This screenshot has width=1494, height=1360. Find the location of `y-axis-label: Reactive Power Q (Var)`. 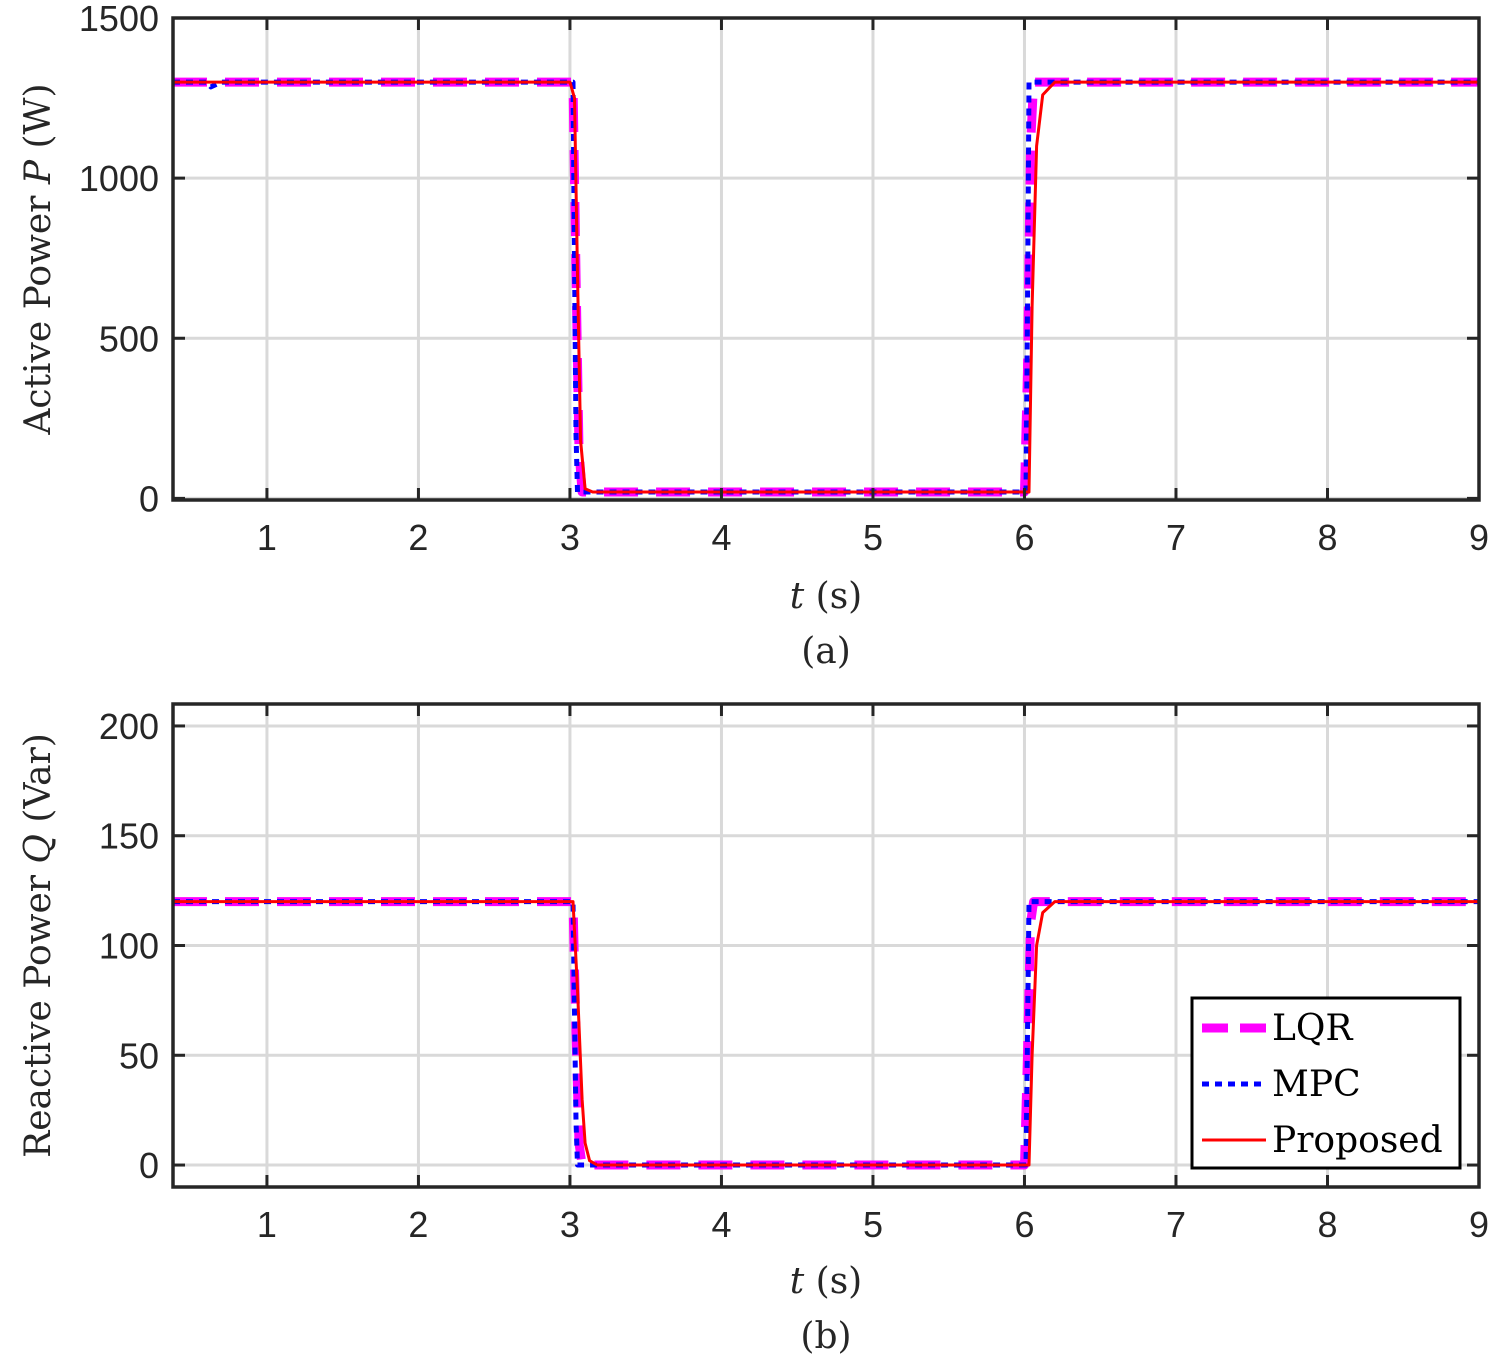

y-axis-label: Reactive Power Q (Var) is located at coordinates (38, 945).